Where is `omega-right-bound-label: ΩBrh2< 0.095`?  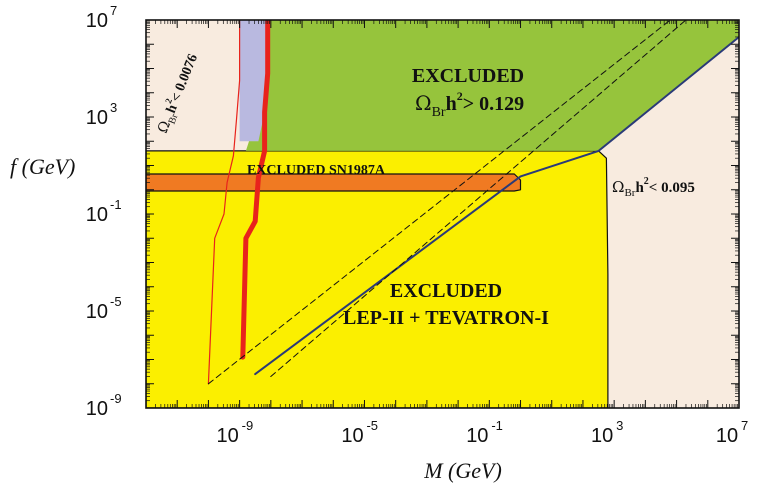 omega-right-bound-label: ΩBrh2< 0.095 is located at coordinates (653, 187).